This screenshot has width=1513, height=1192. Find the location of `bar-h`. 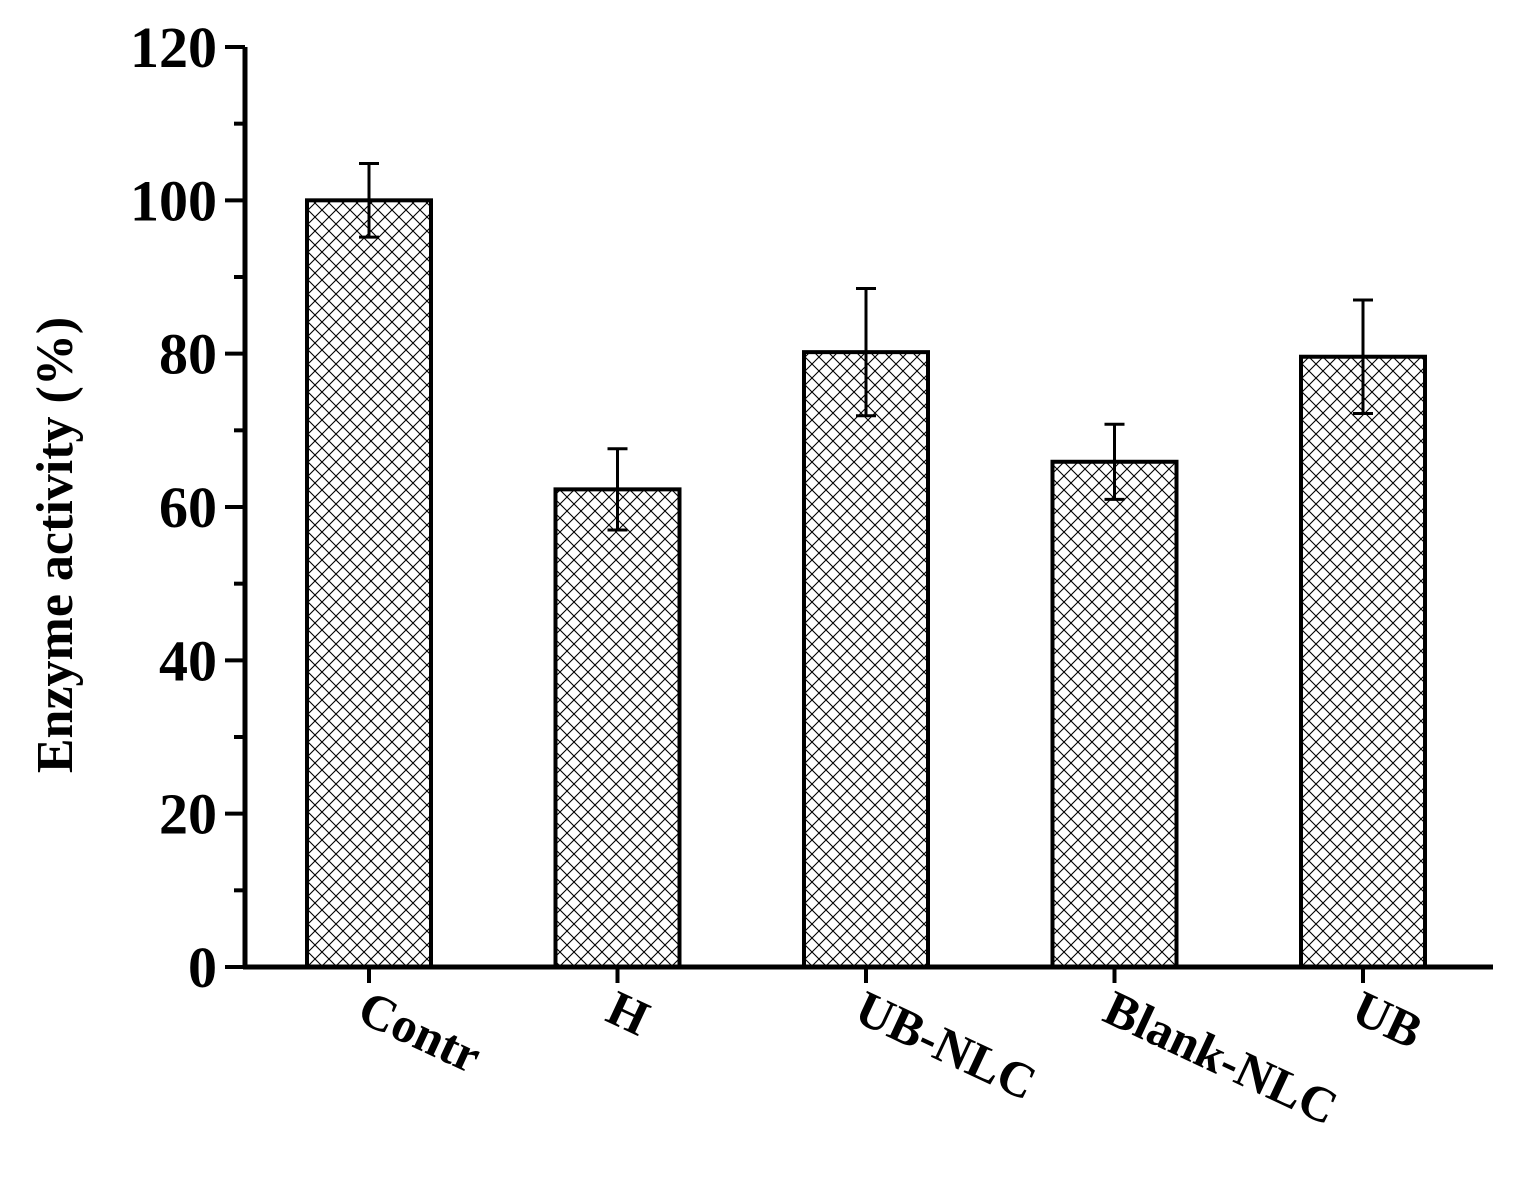

bar-h is located at coordinates (617, 728).